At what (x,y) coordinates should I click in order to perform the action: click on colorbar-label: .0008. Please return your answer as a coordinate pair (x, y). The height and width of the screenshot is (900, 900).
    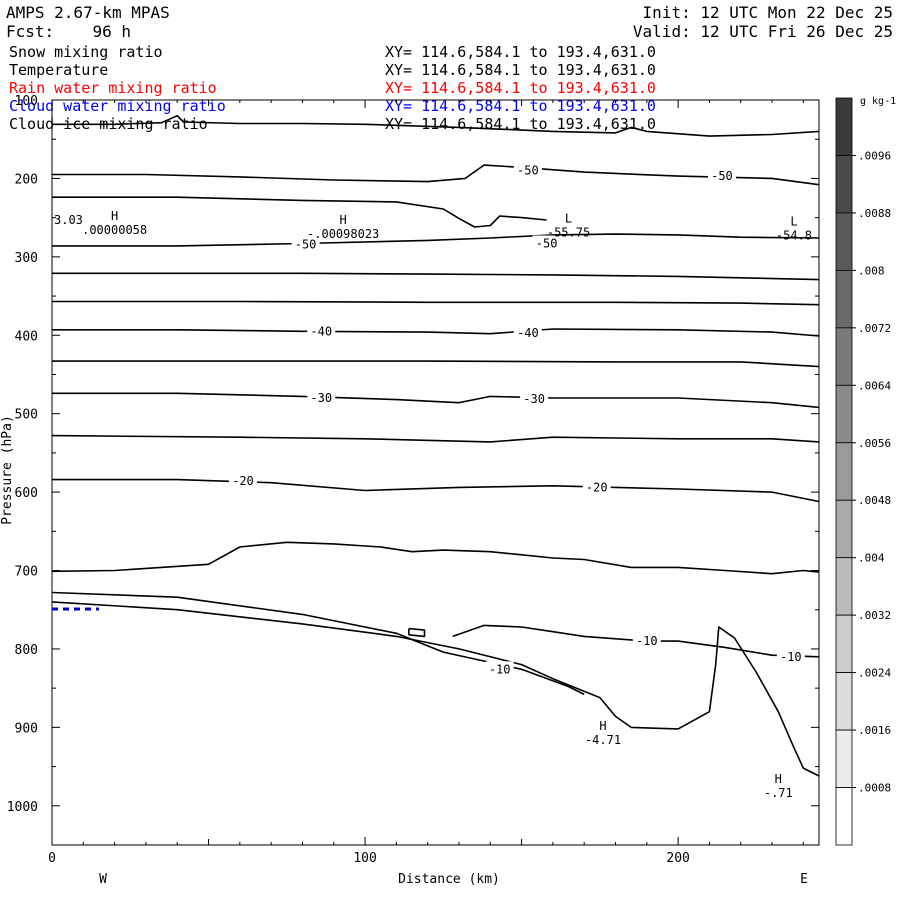
    Looking at the image, I should click on (874, 788).